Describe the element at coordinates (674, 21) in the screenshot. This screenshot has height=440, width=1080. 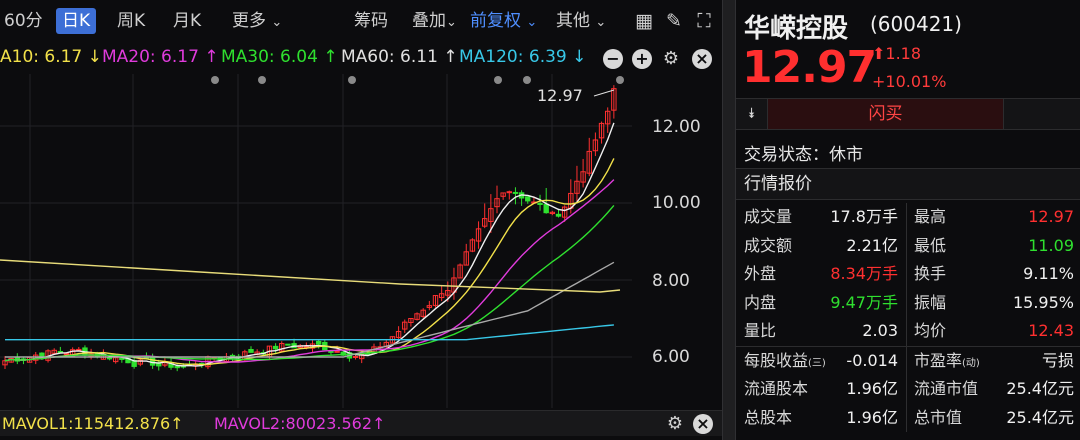
I see `draw-brush-icon: ✎` at that location.